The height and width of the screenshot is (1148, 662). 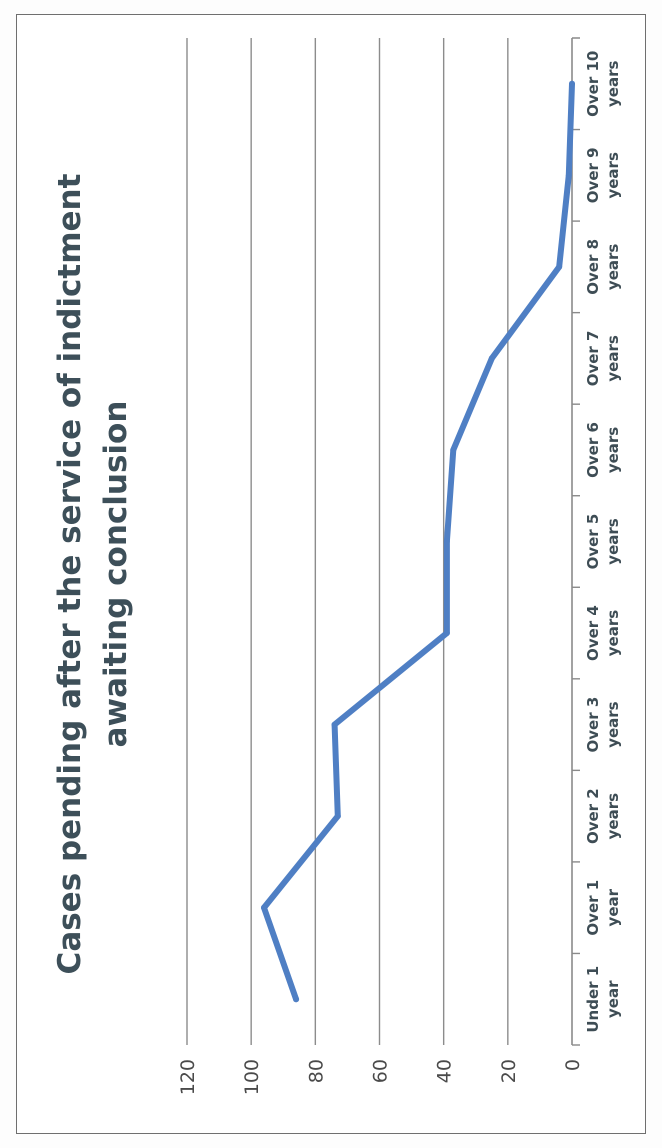 What do you see at coordinates (188, 1077) in the screenshot?
I see `y-tick-label: 120` at bounding box center [188, 1077].